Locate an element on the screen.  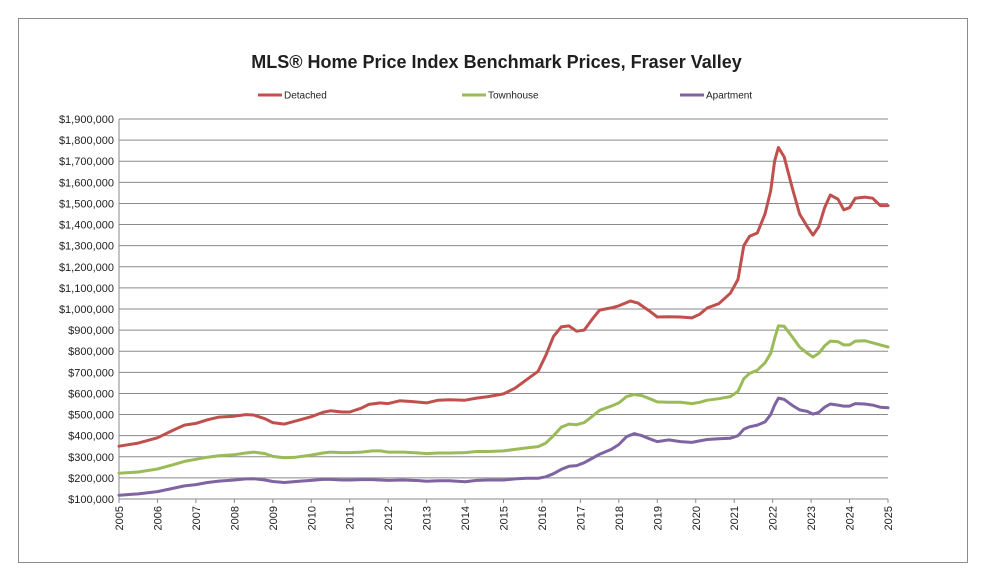
y-tick-label: $900,000 is located at coordinates (91, 331).